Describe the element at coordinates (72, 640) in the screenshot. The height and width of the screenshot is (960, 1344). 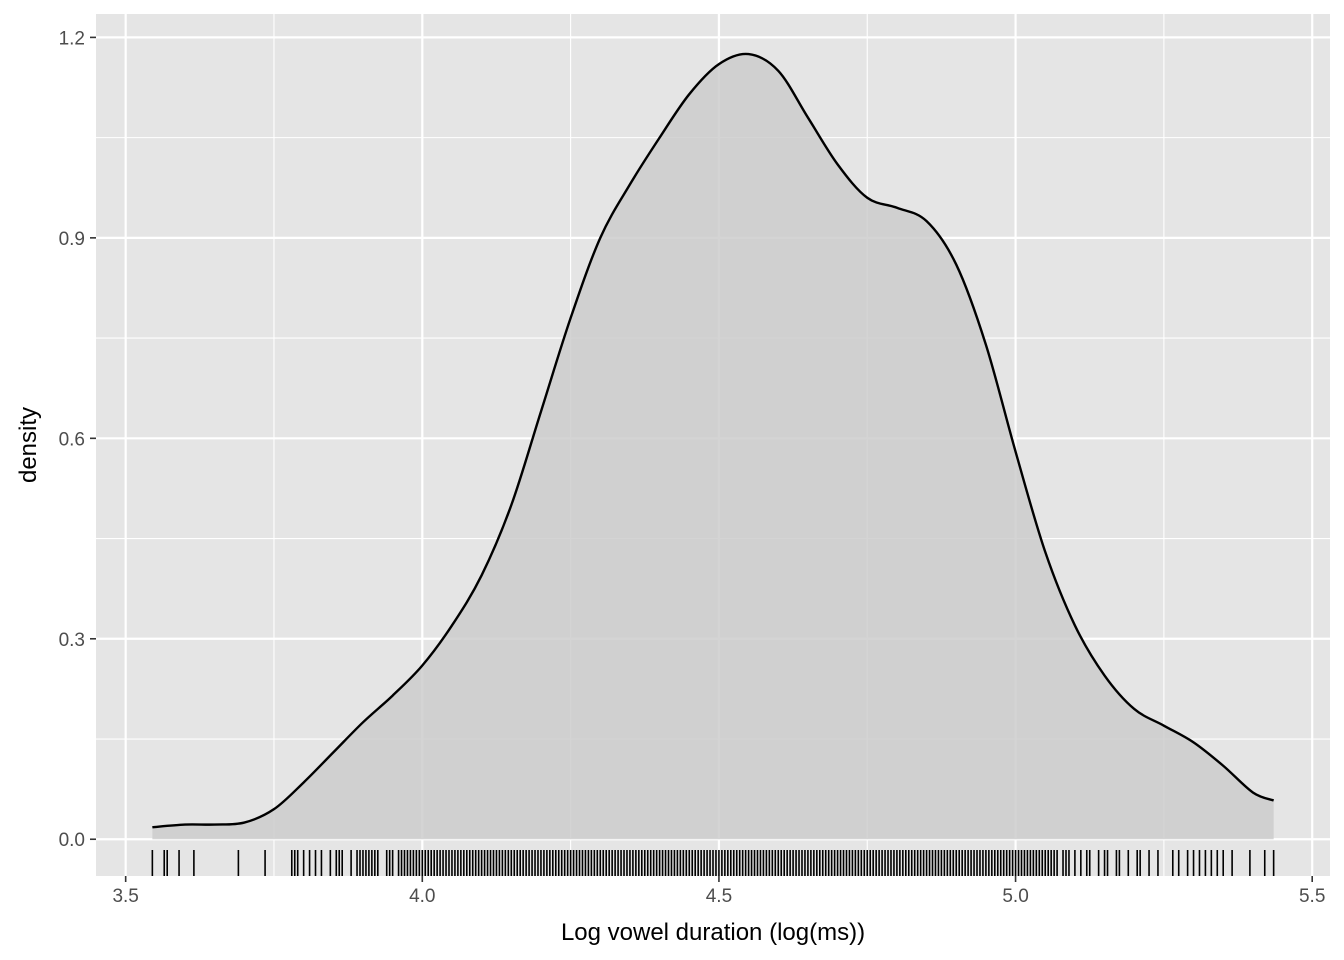
I see `y-tick-label: 0.3` at that location.